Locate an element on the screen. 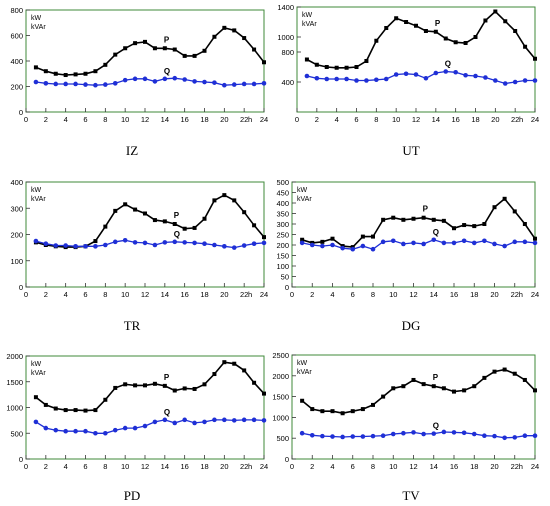 The image size is (550, 506). series-line-q is located at coordinates (150, 426).